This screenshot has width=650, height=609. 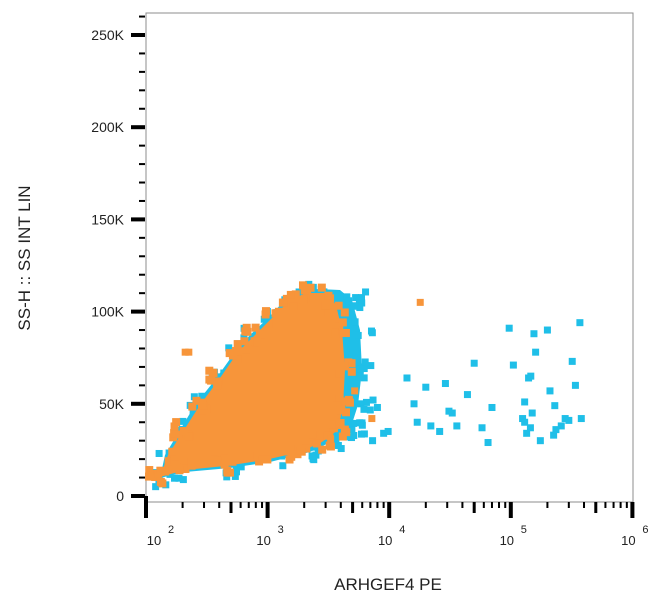 What do you see at coordinates (171, 530) in the screenshot?
I see `x-tick-exponent: 2` at bounding box center [171, 530].